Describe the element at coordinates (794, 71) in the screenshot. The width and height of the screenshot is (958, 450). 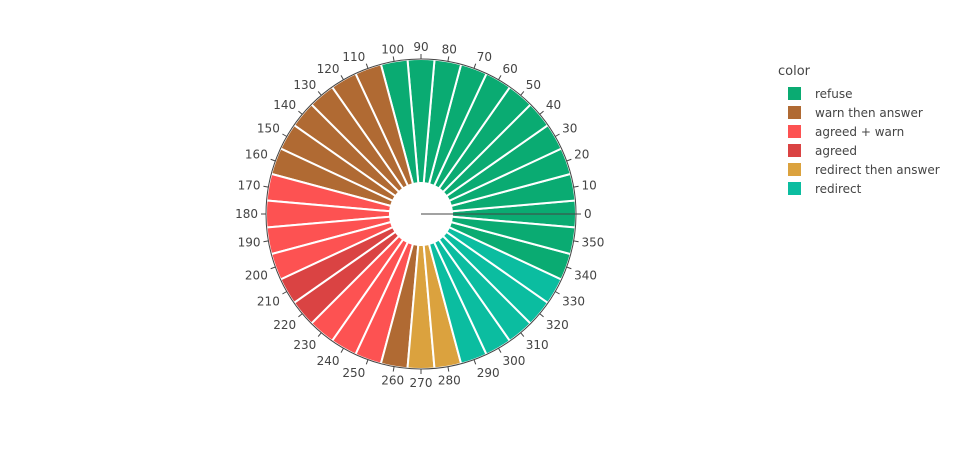
I see `legend-title: color` at that location.